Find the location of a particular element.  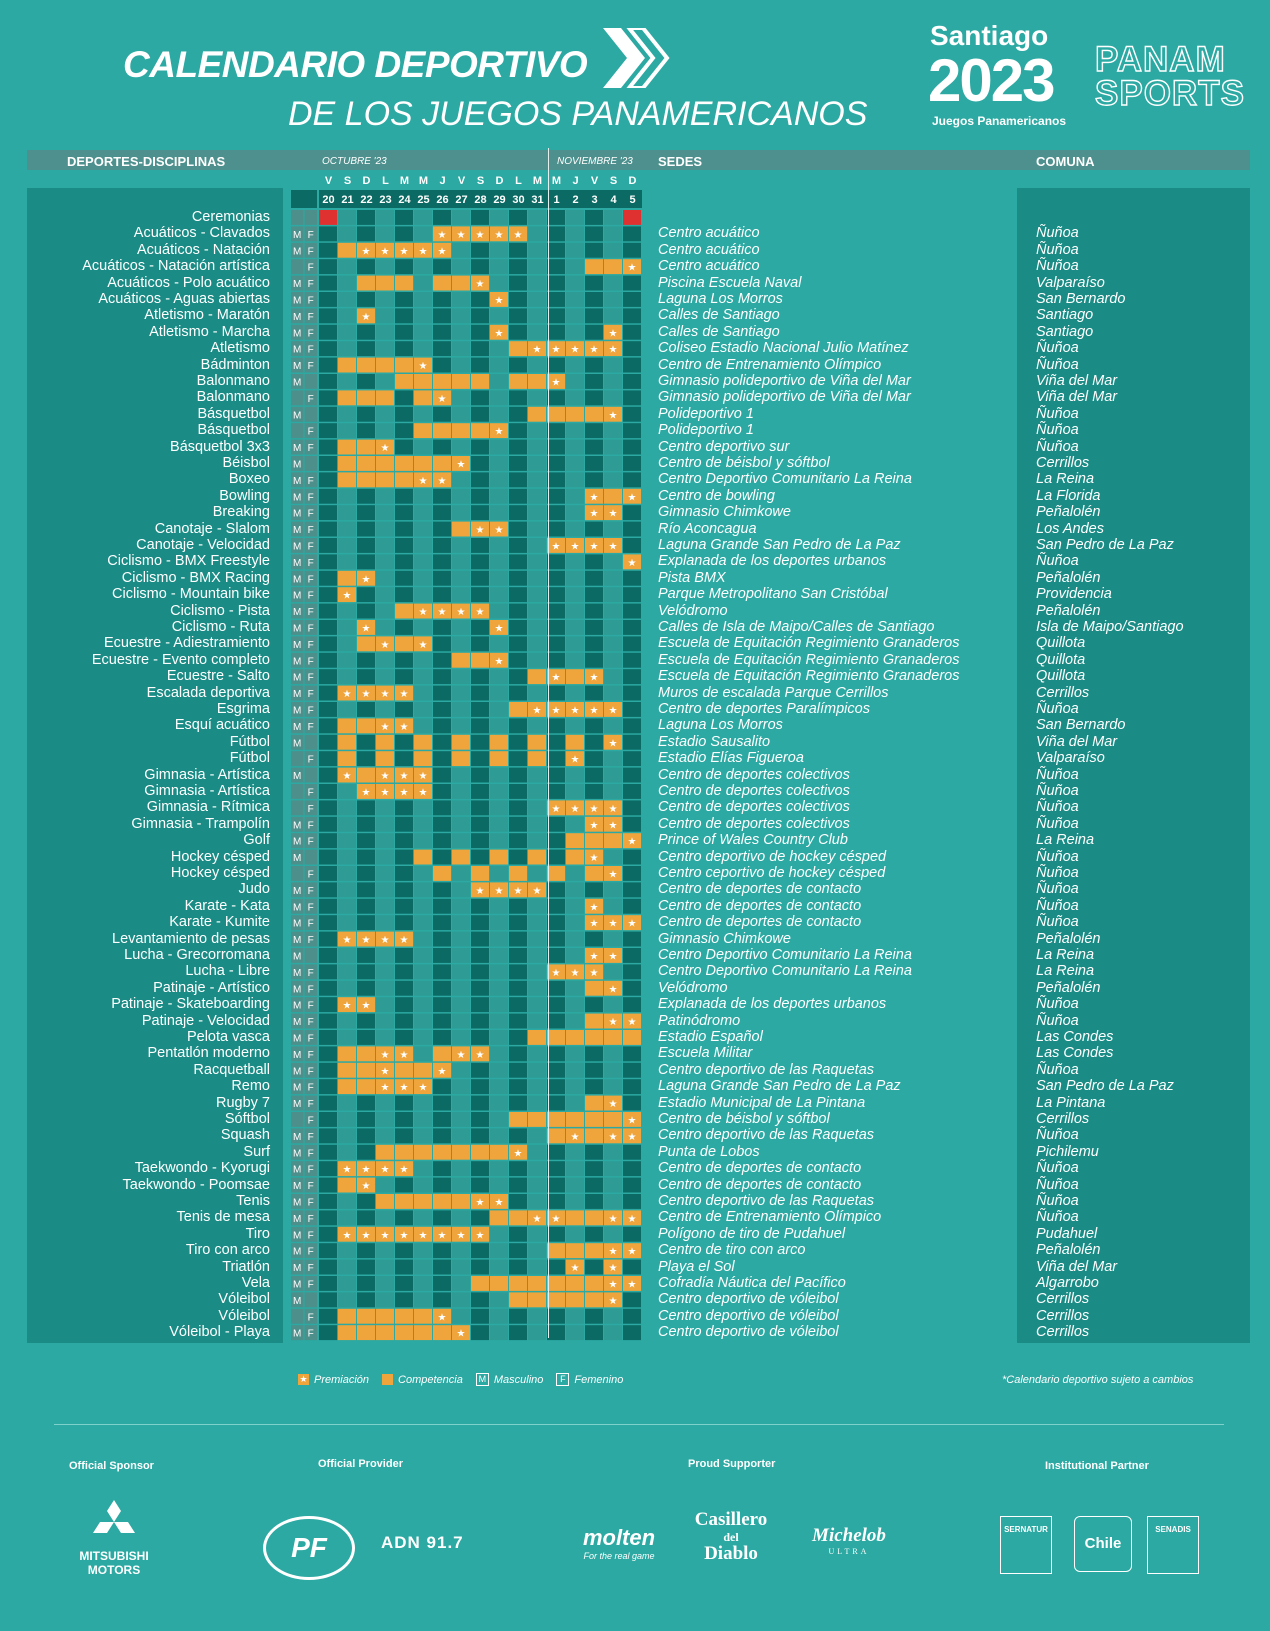

venue-name: Centro de deportes colectivos is located at coordinates (754, 791).